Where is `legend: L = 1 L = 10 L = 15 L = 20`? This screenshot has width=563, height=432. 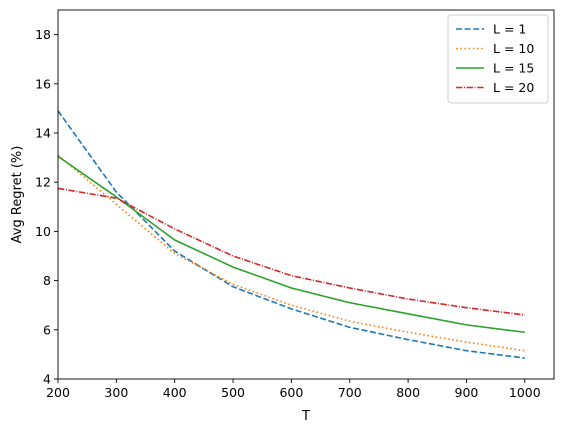
legend: L = 1 L = 10 L = 15 L = 20 is located at coordinates (498, 59).